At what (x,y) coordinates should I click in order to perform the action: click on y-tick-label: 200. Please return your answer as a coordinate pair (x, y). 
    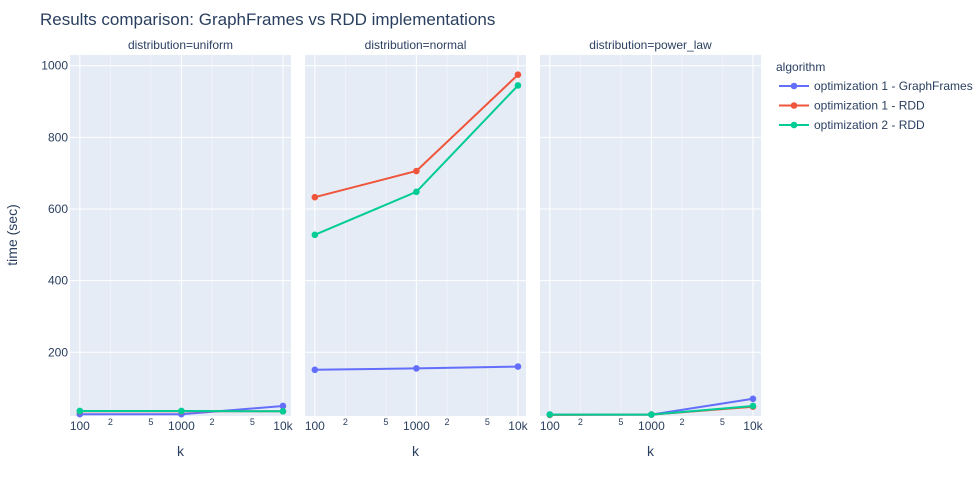
    Looking at the image, I should click on (58, 352).